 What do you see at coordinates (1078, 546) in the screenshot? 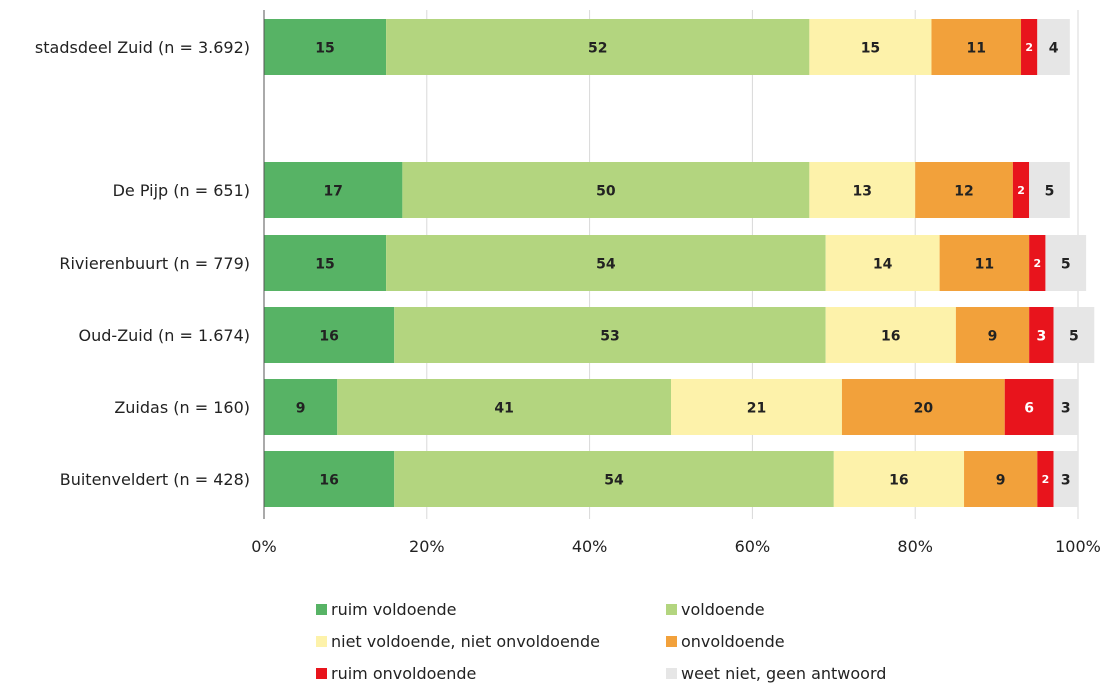
I see `x-tick-label: 100%` at bounding box center [1078, 546].